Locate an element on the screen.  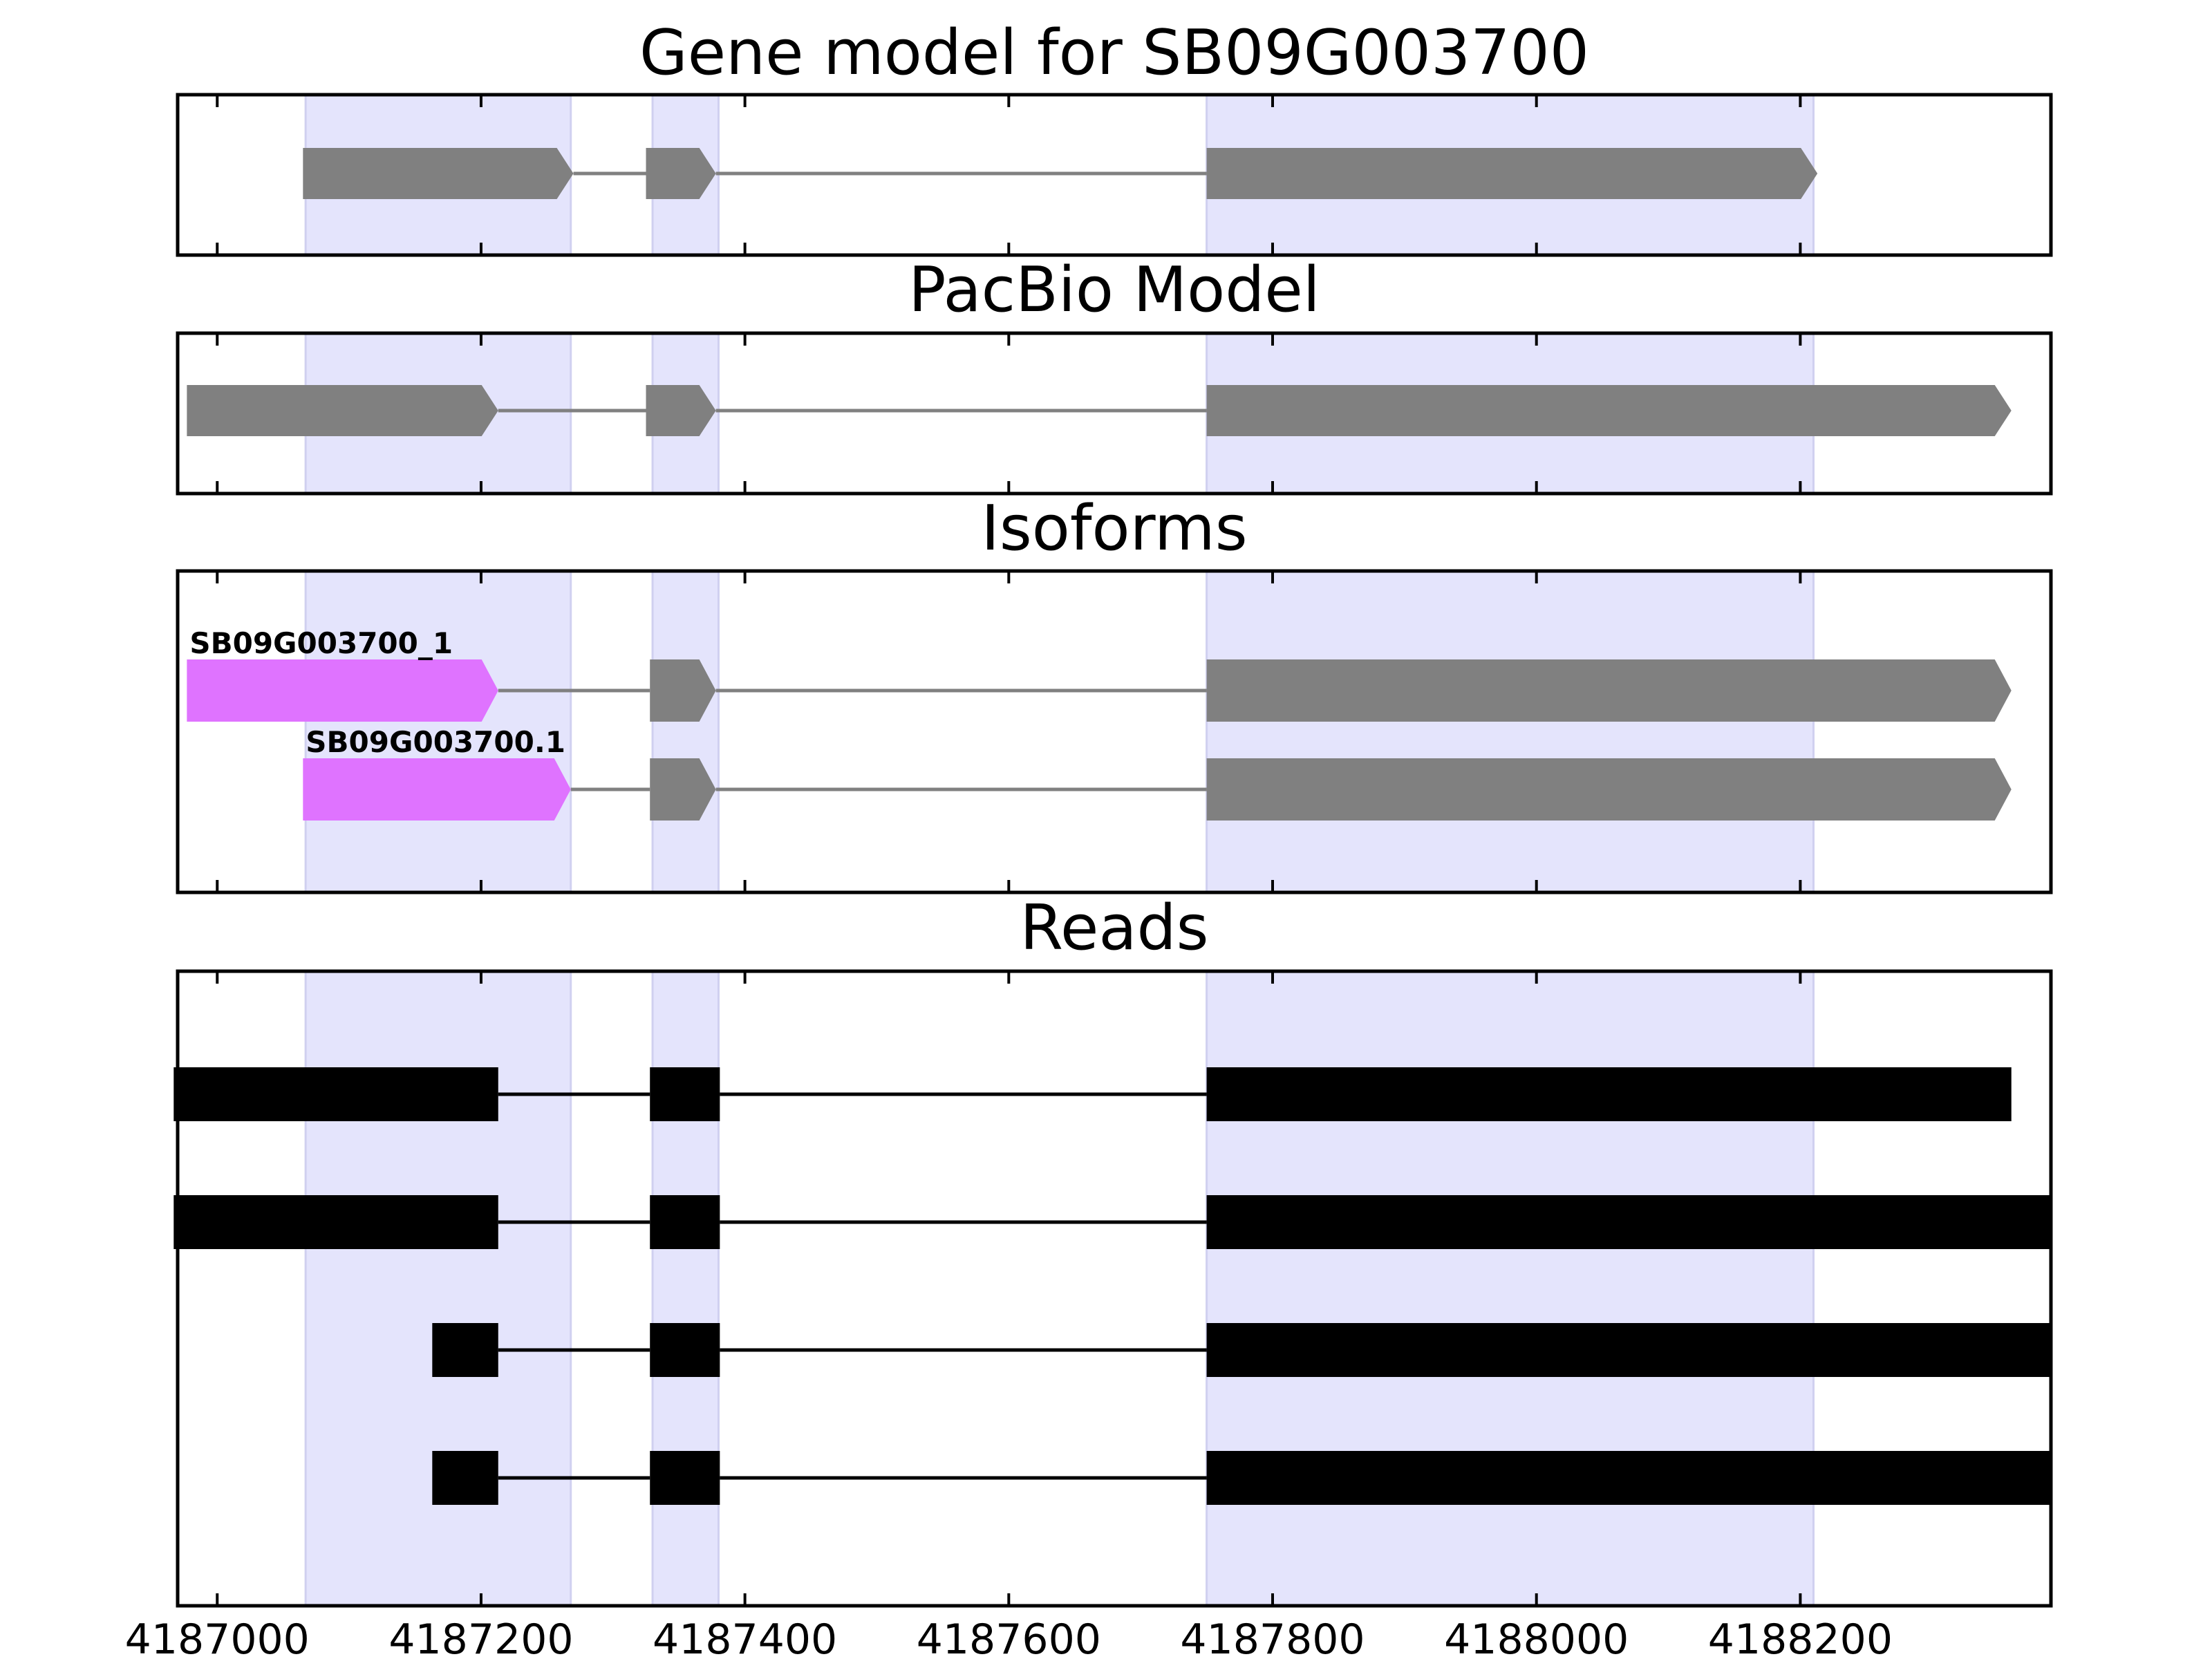
x-tick-label: 4187400 is located at coordinates (745, 1637).